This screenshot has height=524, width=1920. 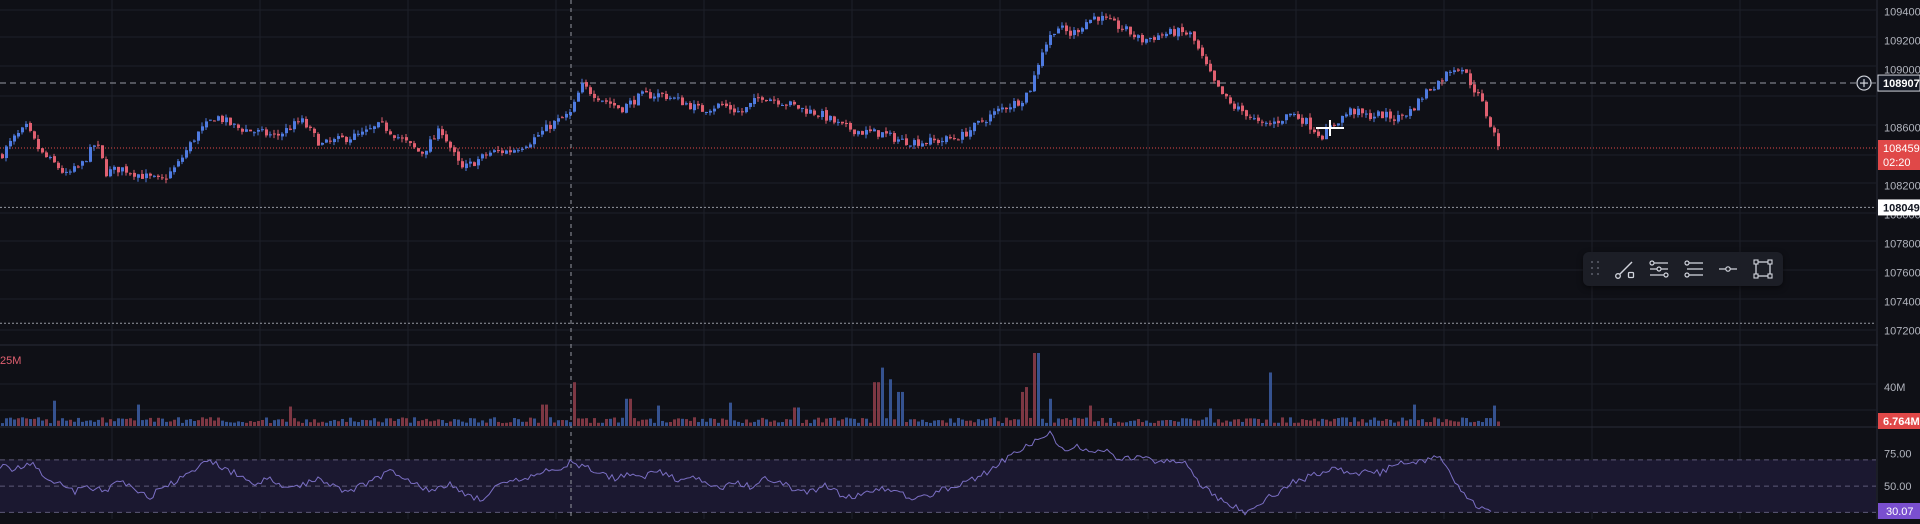 What do you see at coordinates (1693, 269) in the screenshot?
I see `regression-channel-button` at bounding box center [1693, 269].